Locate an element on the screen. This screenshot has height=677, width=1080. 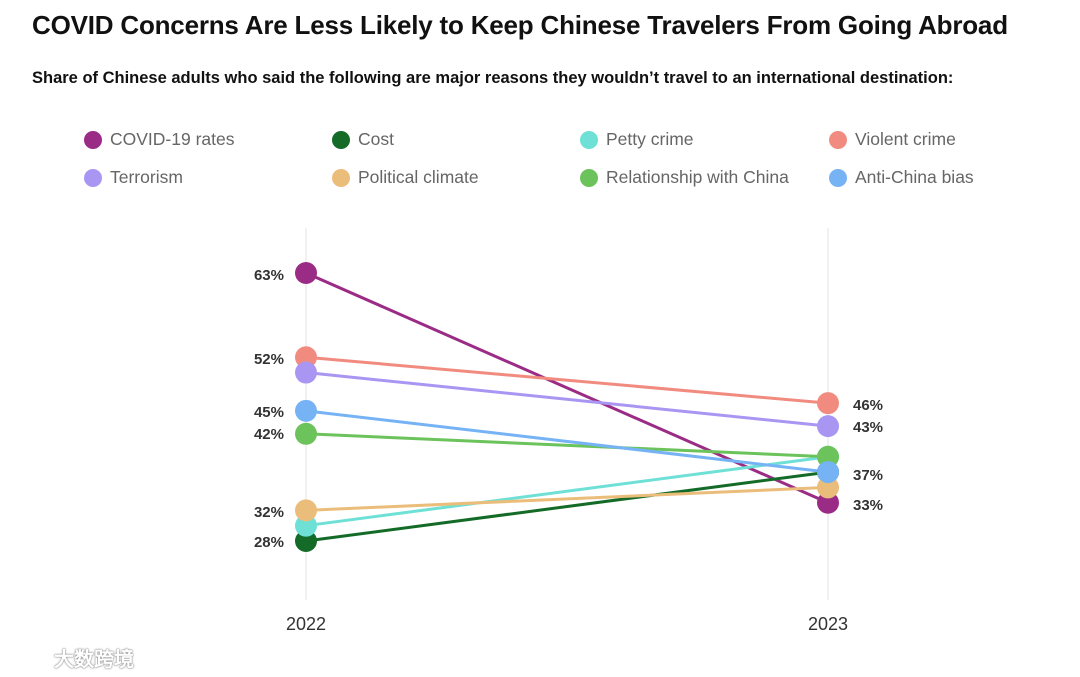
legend-item-anti-china-bias: Anti-China bias is located at coordinates (901, 177).